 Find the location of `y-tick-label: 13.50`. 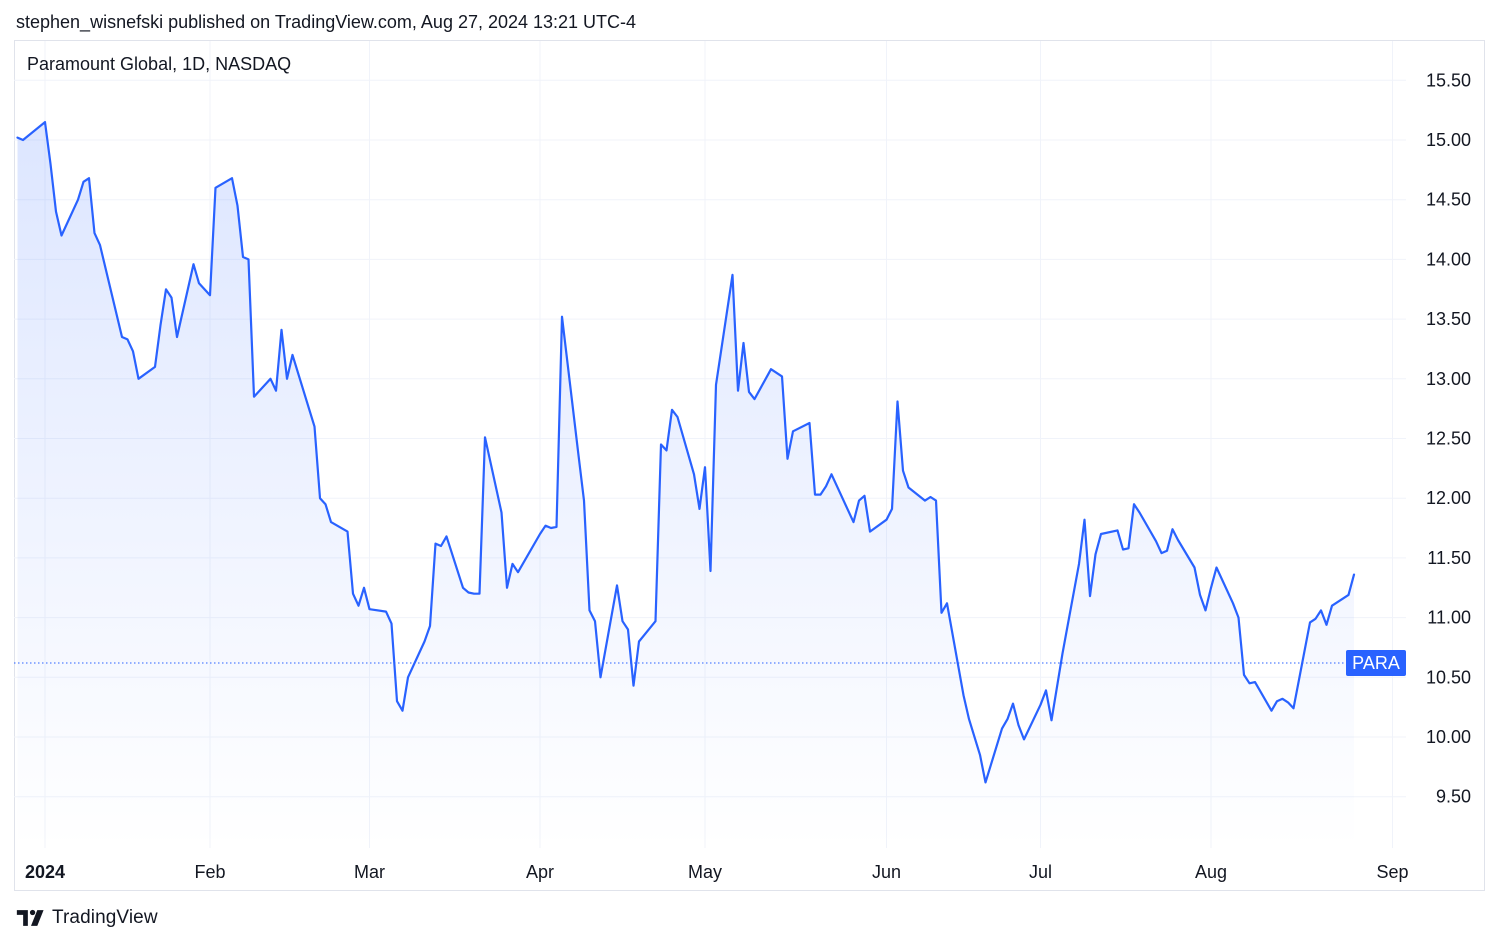

y-tick-label: 13.50 is located at coordinates (1448, 319).